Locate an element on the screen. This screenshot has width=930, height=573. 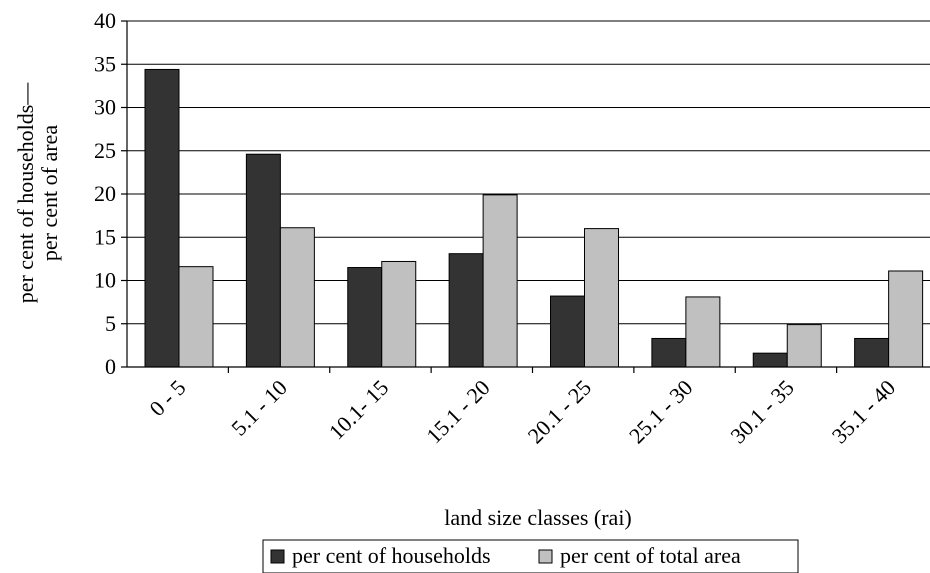
y-axis-title-line-2: per cent of area is located at coordinates (49, 193).